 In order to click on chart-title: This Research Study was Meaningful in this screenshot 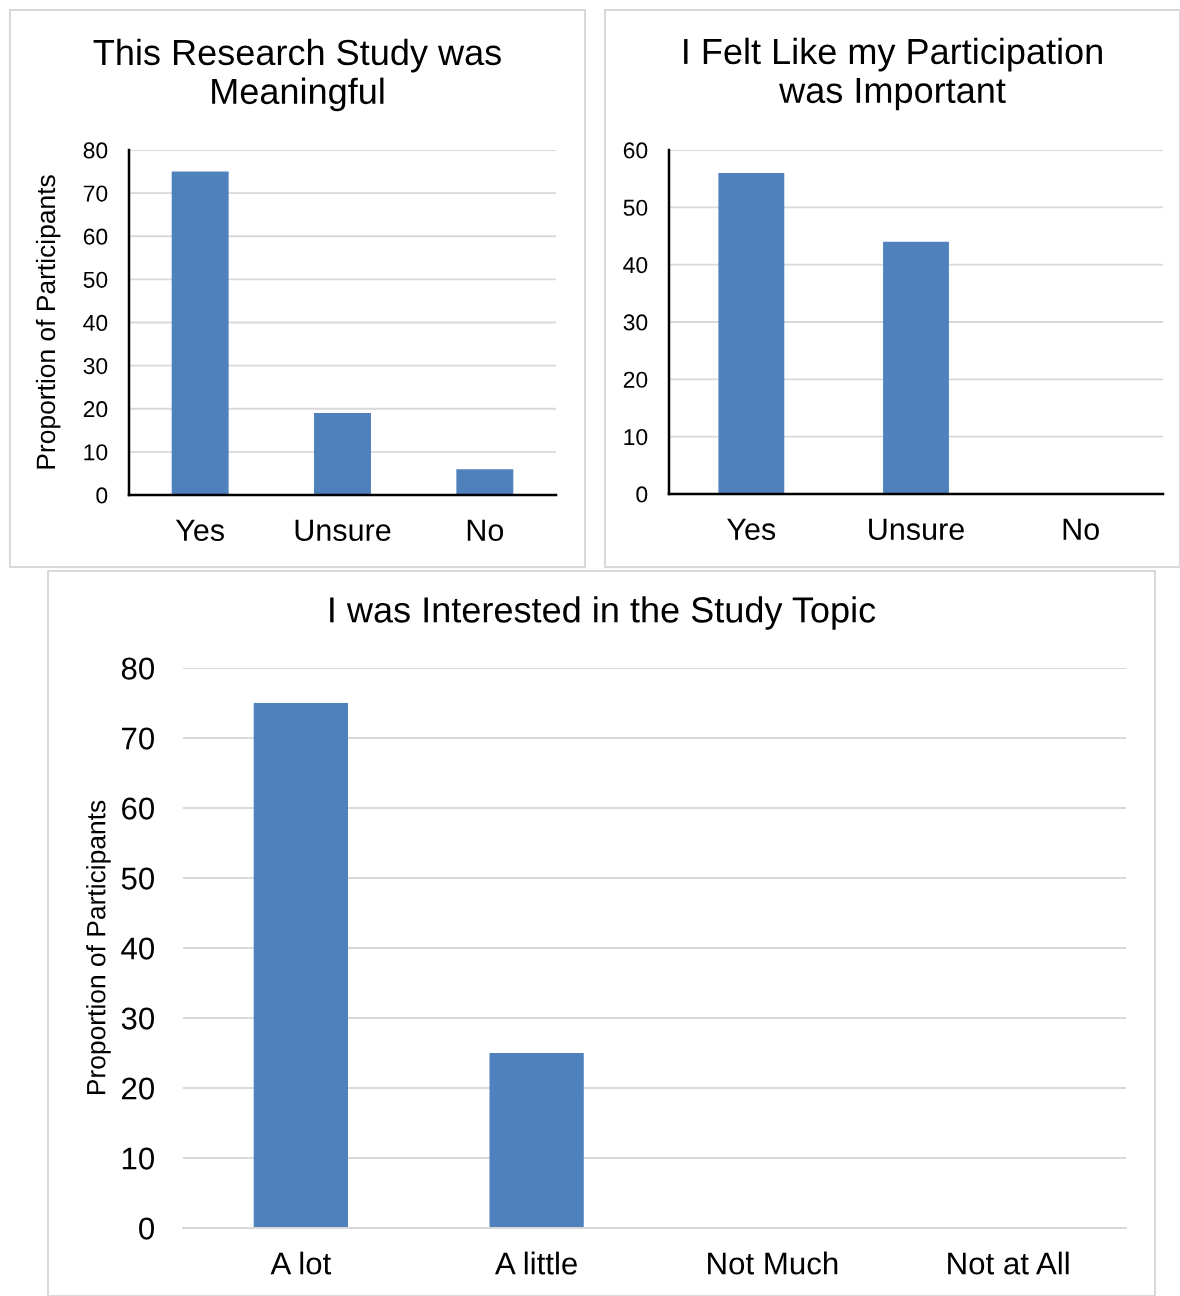, I will do `click(297, 75)`.